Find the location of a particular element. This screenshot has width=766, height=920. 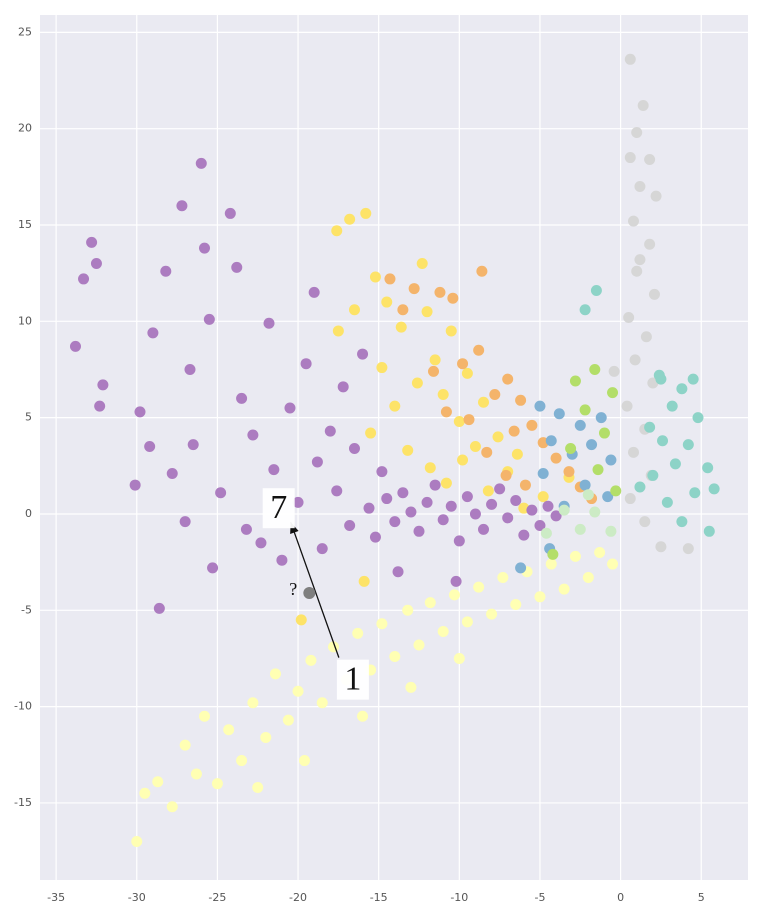

y-tick-label: 5 is located at coordinates (28, 417).